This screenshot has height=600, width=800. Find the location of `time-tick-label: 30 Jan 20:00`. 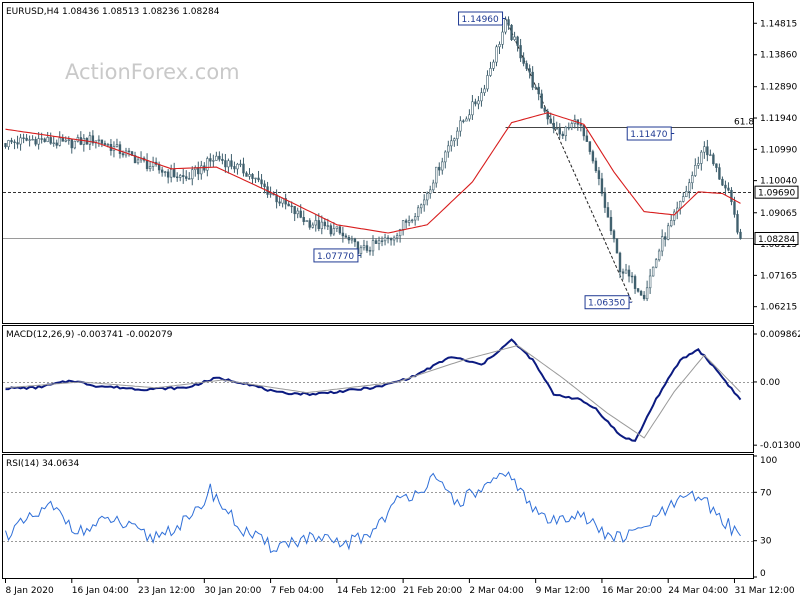

time-tick-label: 30 Jan 20:00 is located at coordinates (232, 591).